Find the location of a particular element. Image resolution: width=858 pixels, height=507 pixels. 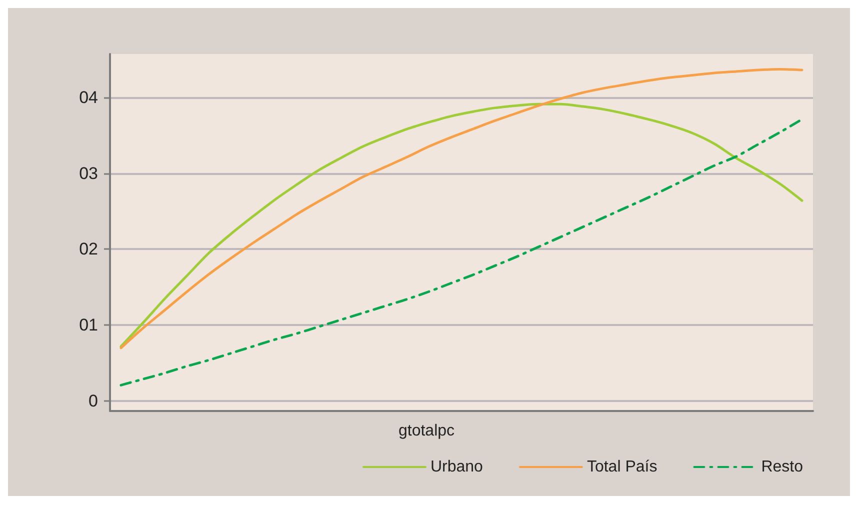

y-tick-label: 02 is located at coordinates (88, 249).